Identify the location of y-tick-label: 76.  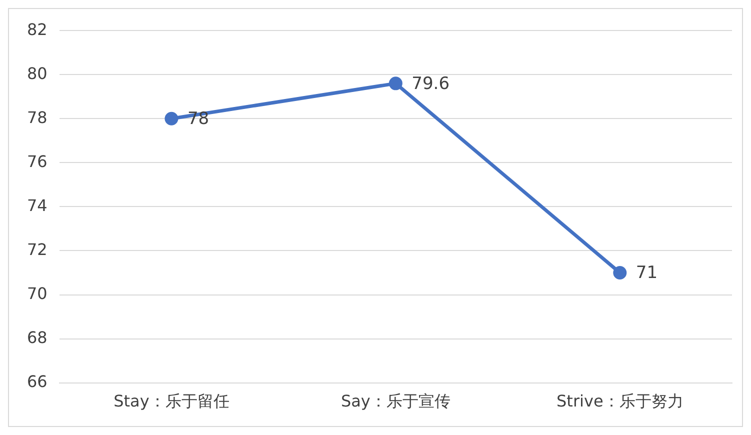
(37, 161).